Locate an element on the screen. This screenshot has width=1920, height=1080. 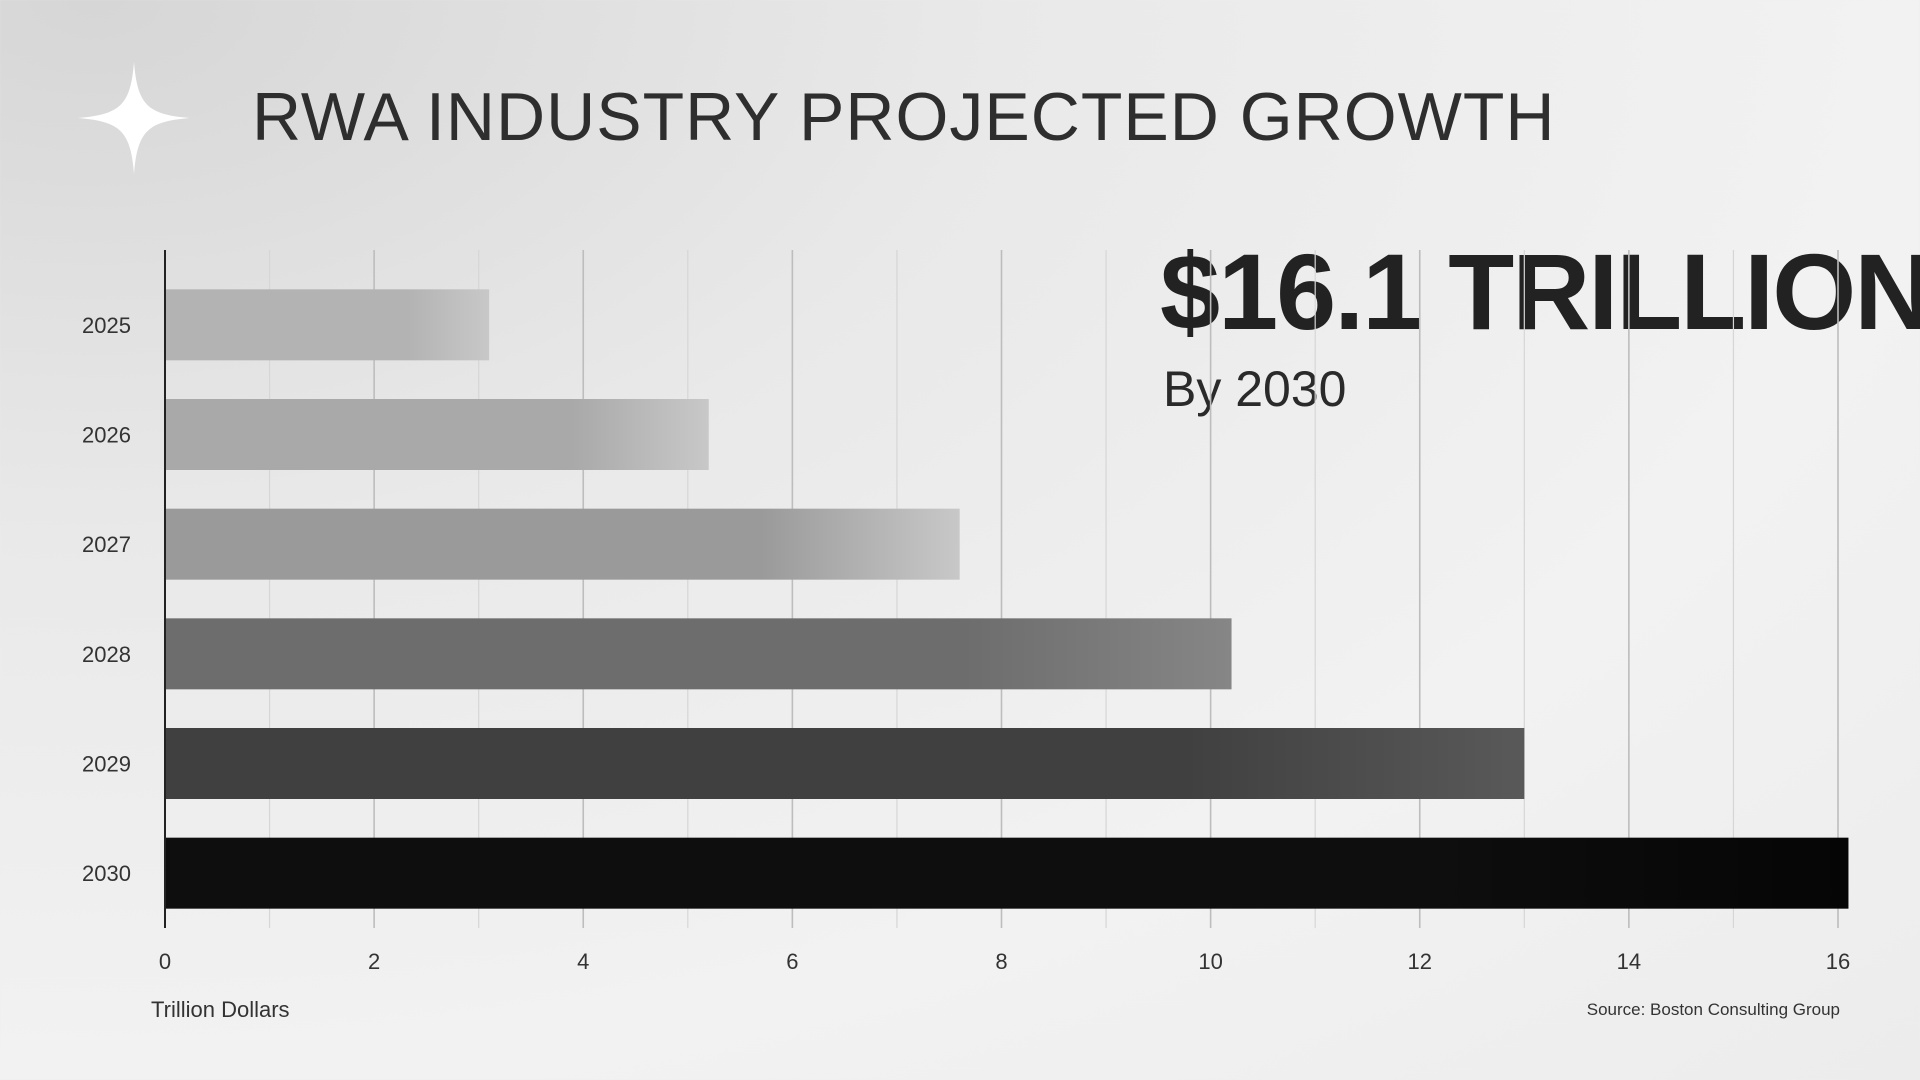
y-tick-label: 2030 is located at coordinates (106, 873).